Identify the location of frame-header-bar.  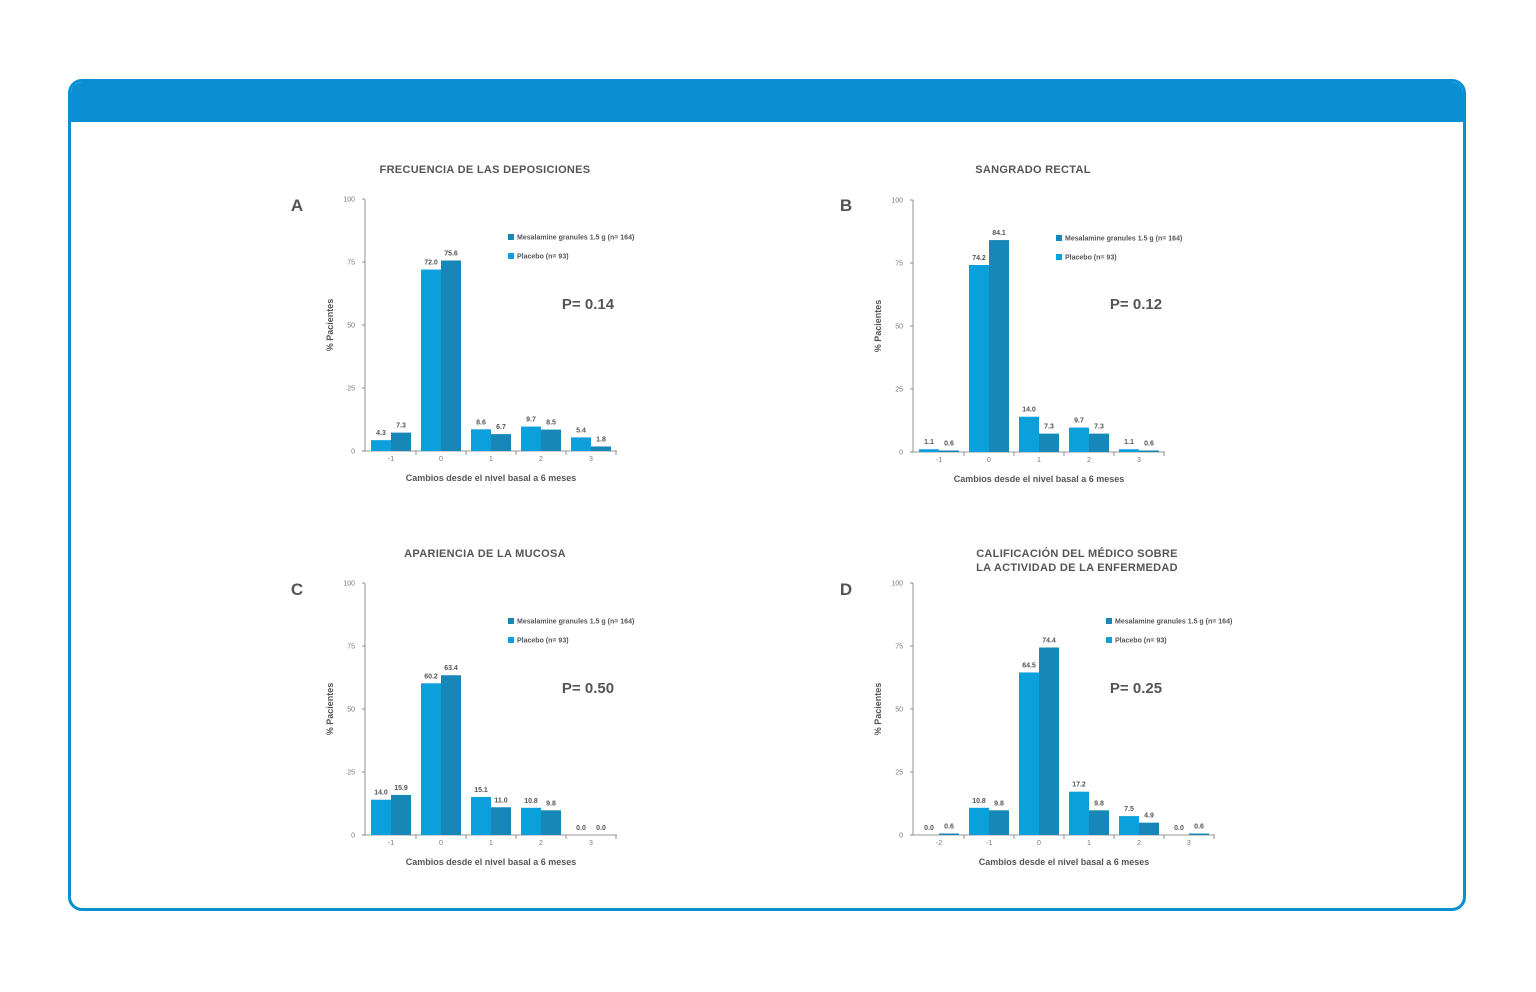
(767, 102).